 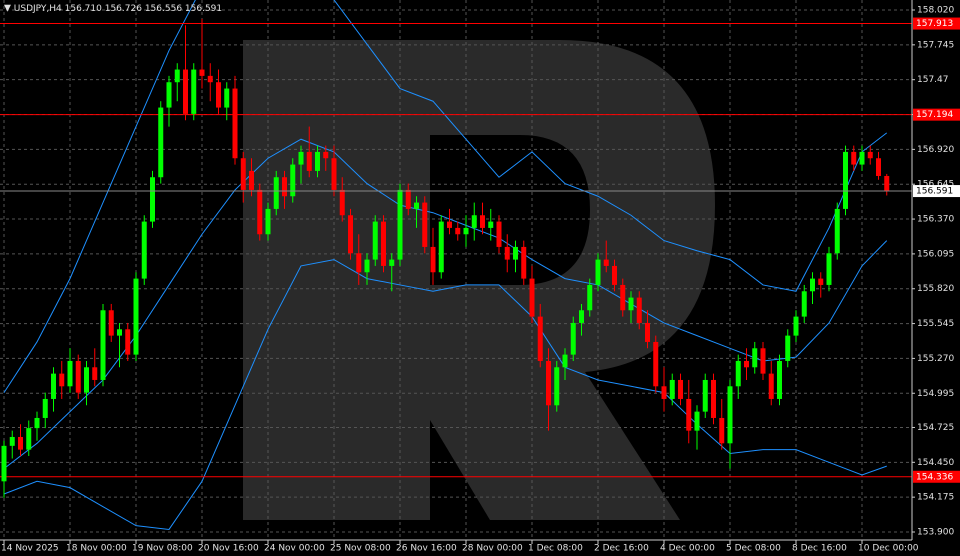 I want to click on high: 156.726, so click(x=123, y=9).